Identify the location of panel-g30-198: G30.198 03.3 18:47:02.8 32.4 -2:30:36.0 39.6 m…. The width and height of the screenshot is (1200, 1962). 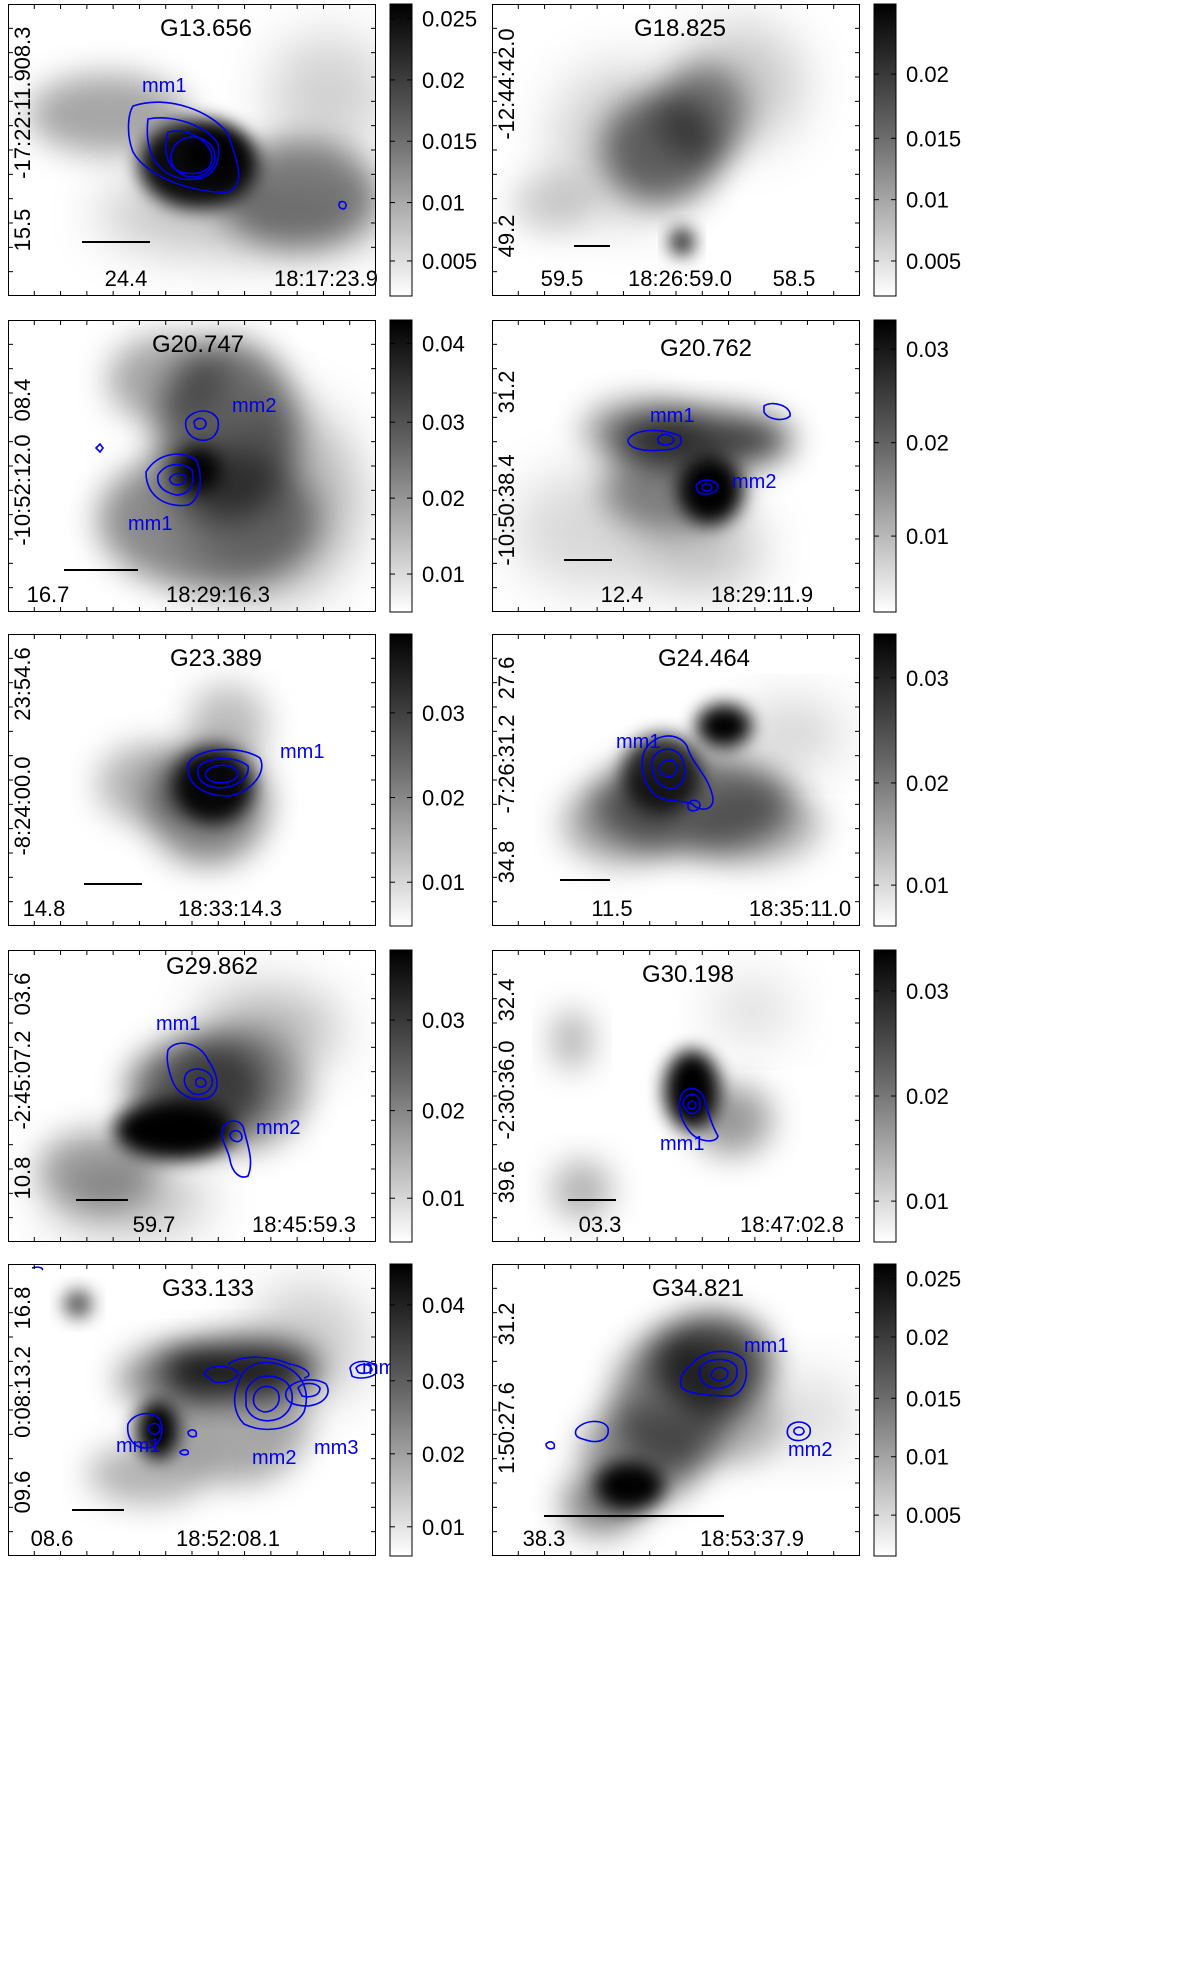
(720, 1096).